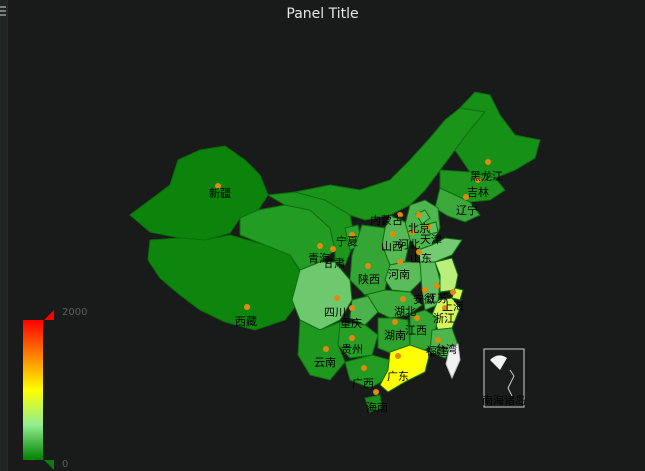 This screenshot has width=645, height=471. I want to click on label-zhejiang: 浙江, so click(444, 318).